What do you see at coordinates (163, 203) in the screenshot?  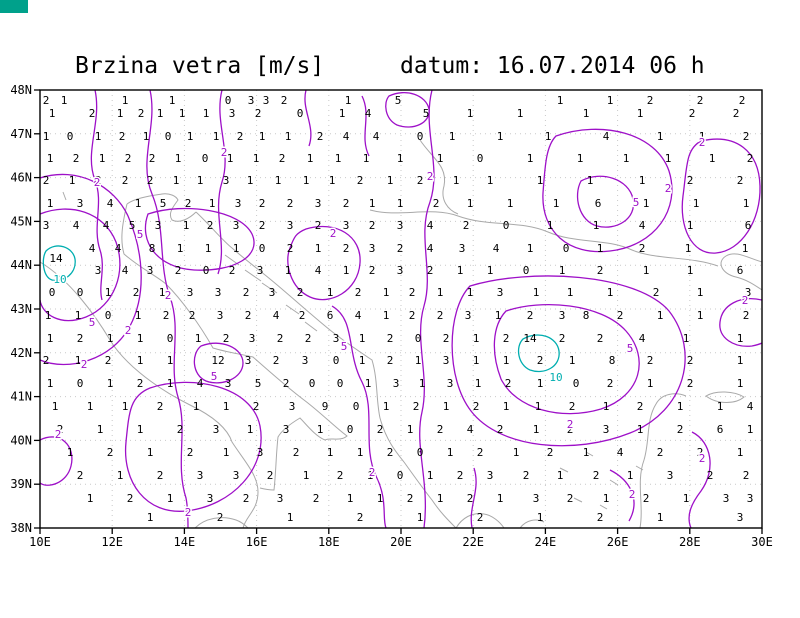 I see `point-value: 5` at bounding box center [163, 203].